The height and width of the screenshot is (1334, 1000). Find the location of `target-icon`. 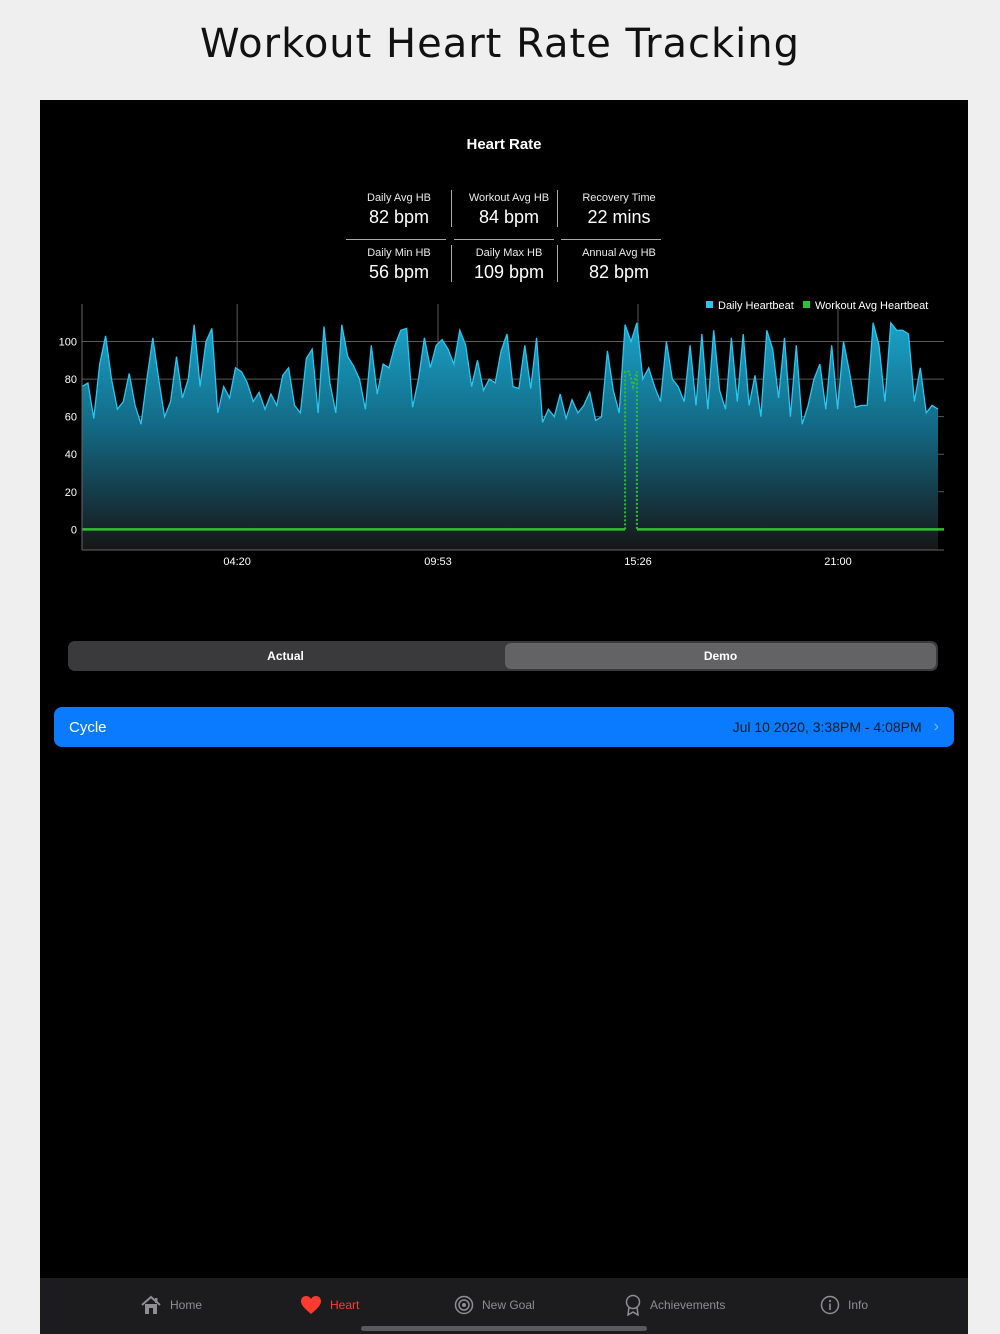

target-icon is located at coordinates (464, 1305).